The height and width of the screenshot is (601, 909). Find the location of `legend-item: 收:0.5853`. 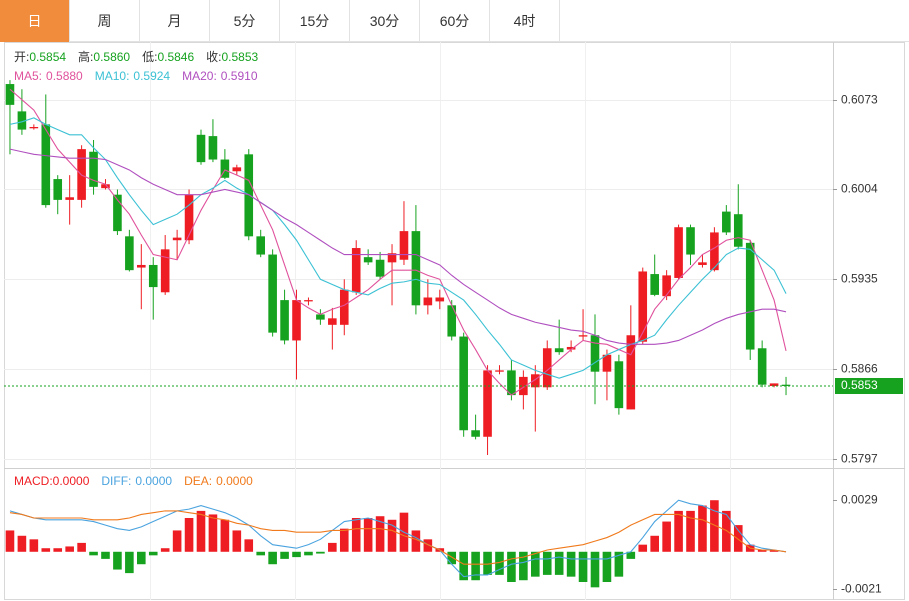

legend-item: 收:0.5853 is located at coordinates (232, 57).